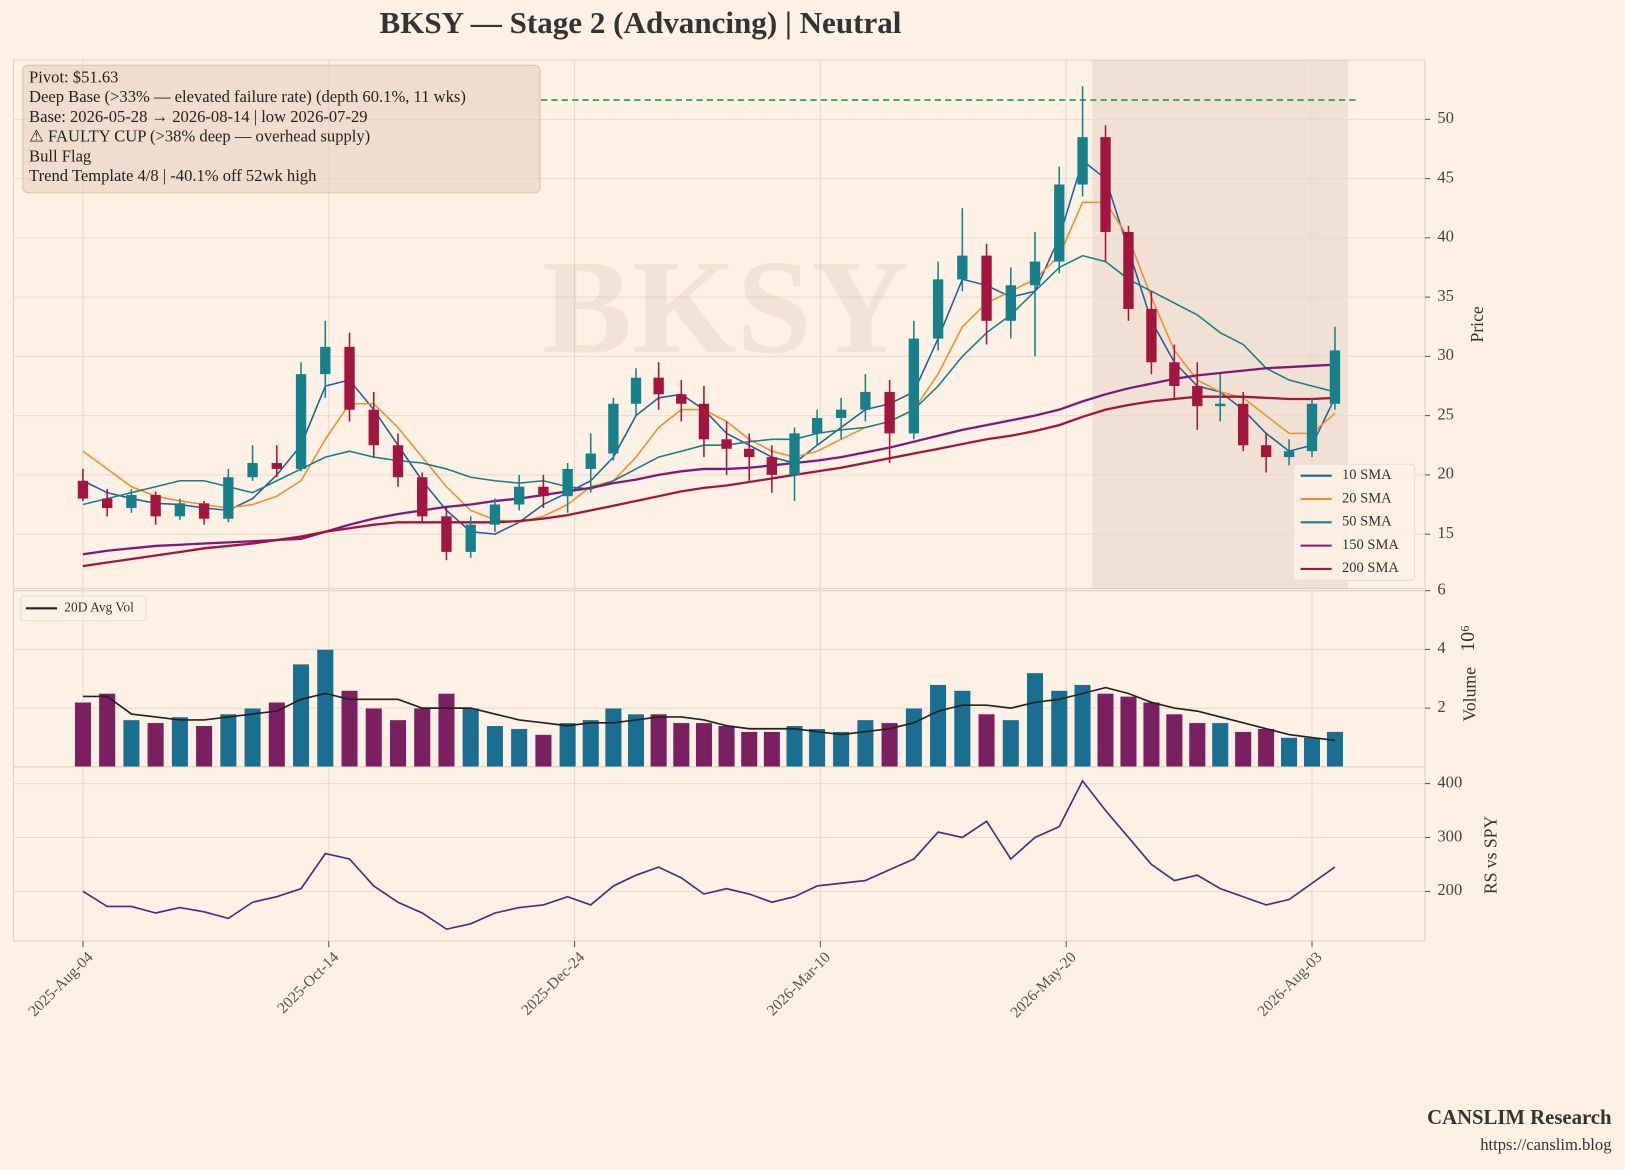 This screenshot has height=1170, width=1625. What do you see at coordinates (1445, 117) in the screenshot?
I see `y-tick-label: 50` at bounding box center [1445, 117].